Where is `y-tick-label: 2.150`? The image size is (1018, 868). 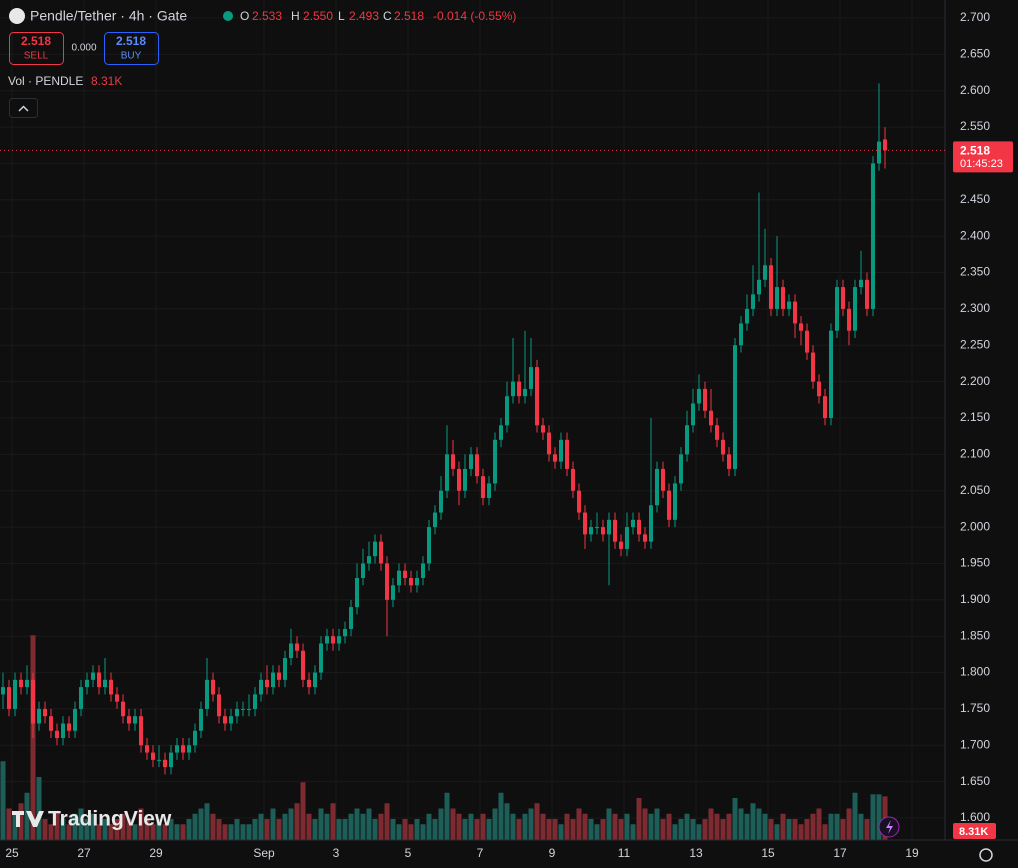
y-tick-label: 2.150 is located at coordinates (975, 417).